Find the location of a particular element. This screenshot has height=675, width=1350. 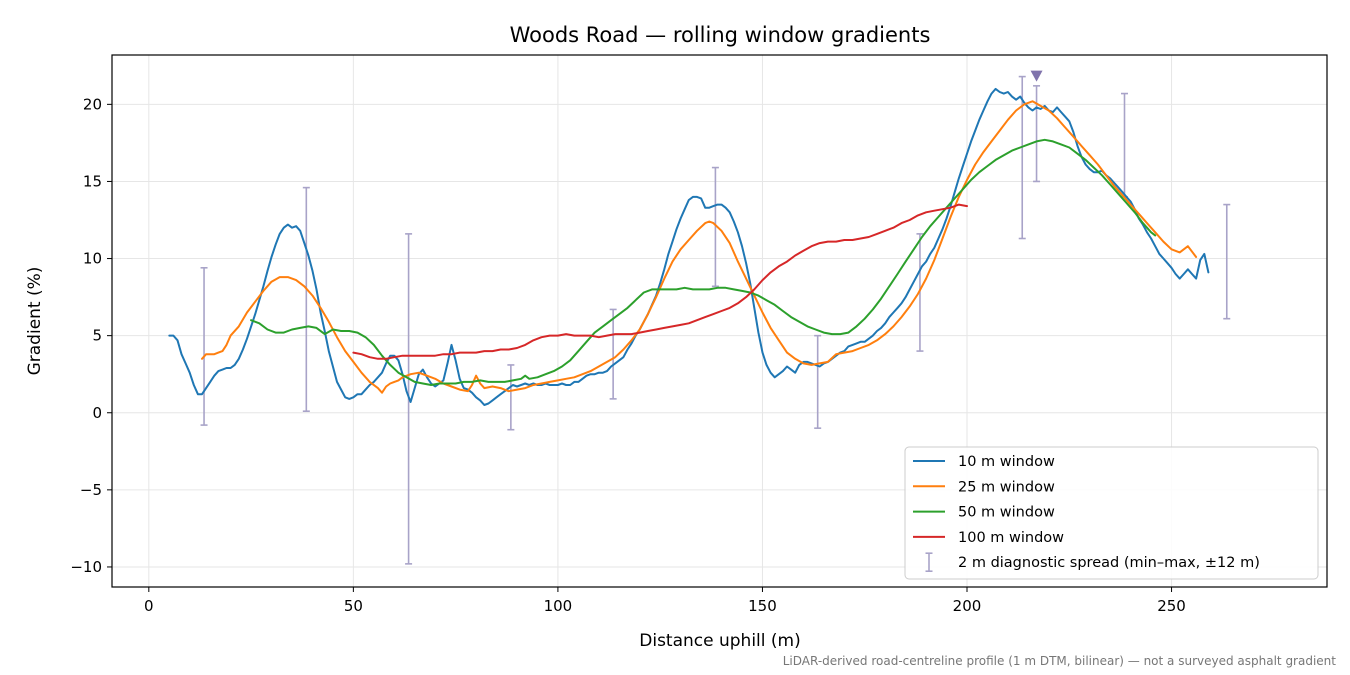

y-tick-label: 0 is located at coordinates (97, 413).